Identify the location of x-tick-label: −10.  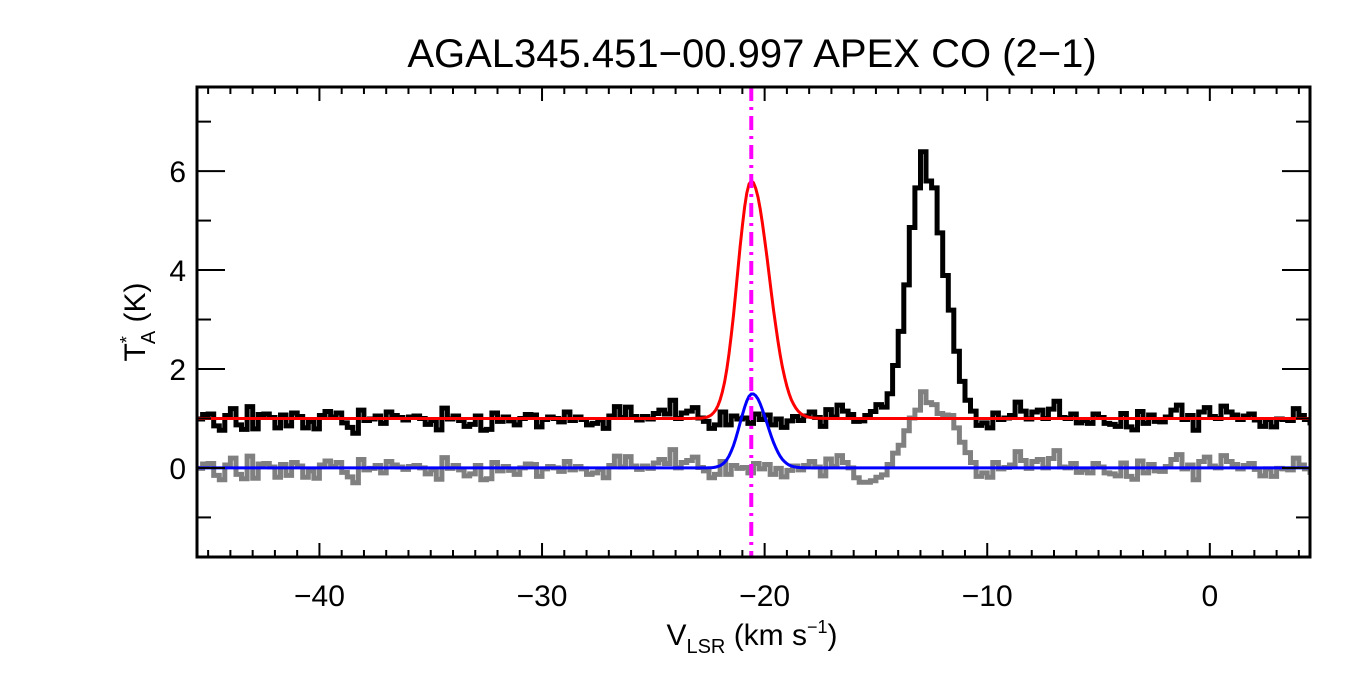
(987, 596).